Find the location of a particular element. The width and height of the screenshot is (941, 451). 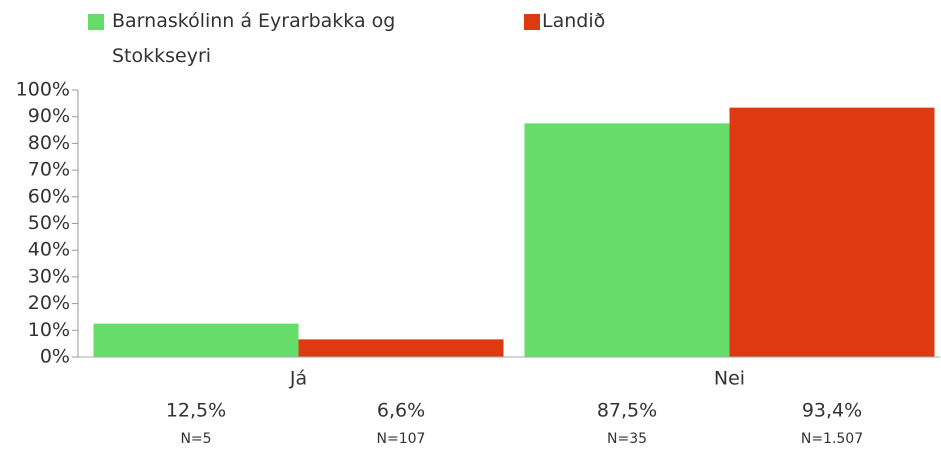

value-label: 6,6% is located at coordinates (401, 411).